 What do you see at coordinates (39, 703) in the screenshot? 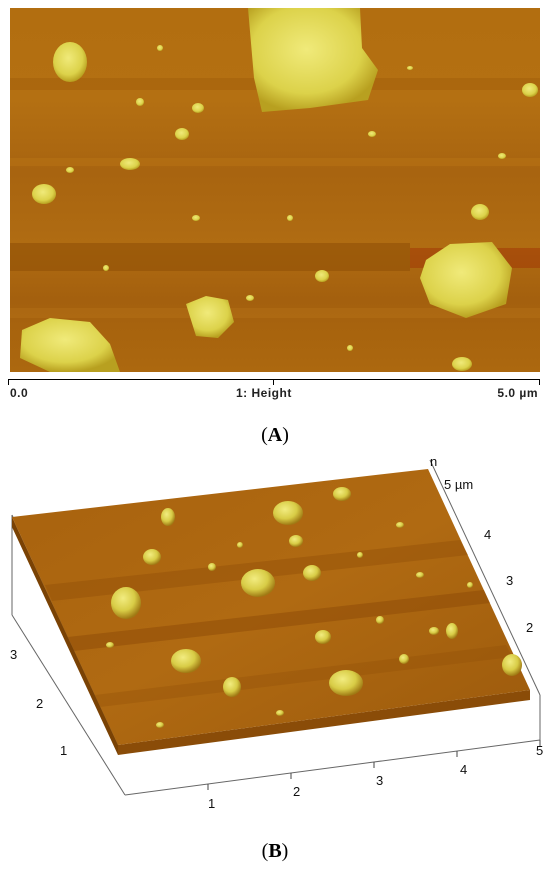
I see `left-axis-tick-label: 2` at bounding box center [39, 703].